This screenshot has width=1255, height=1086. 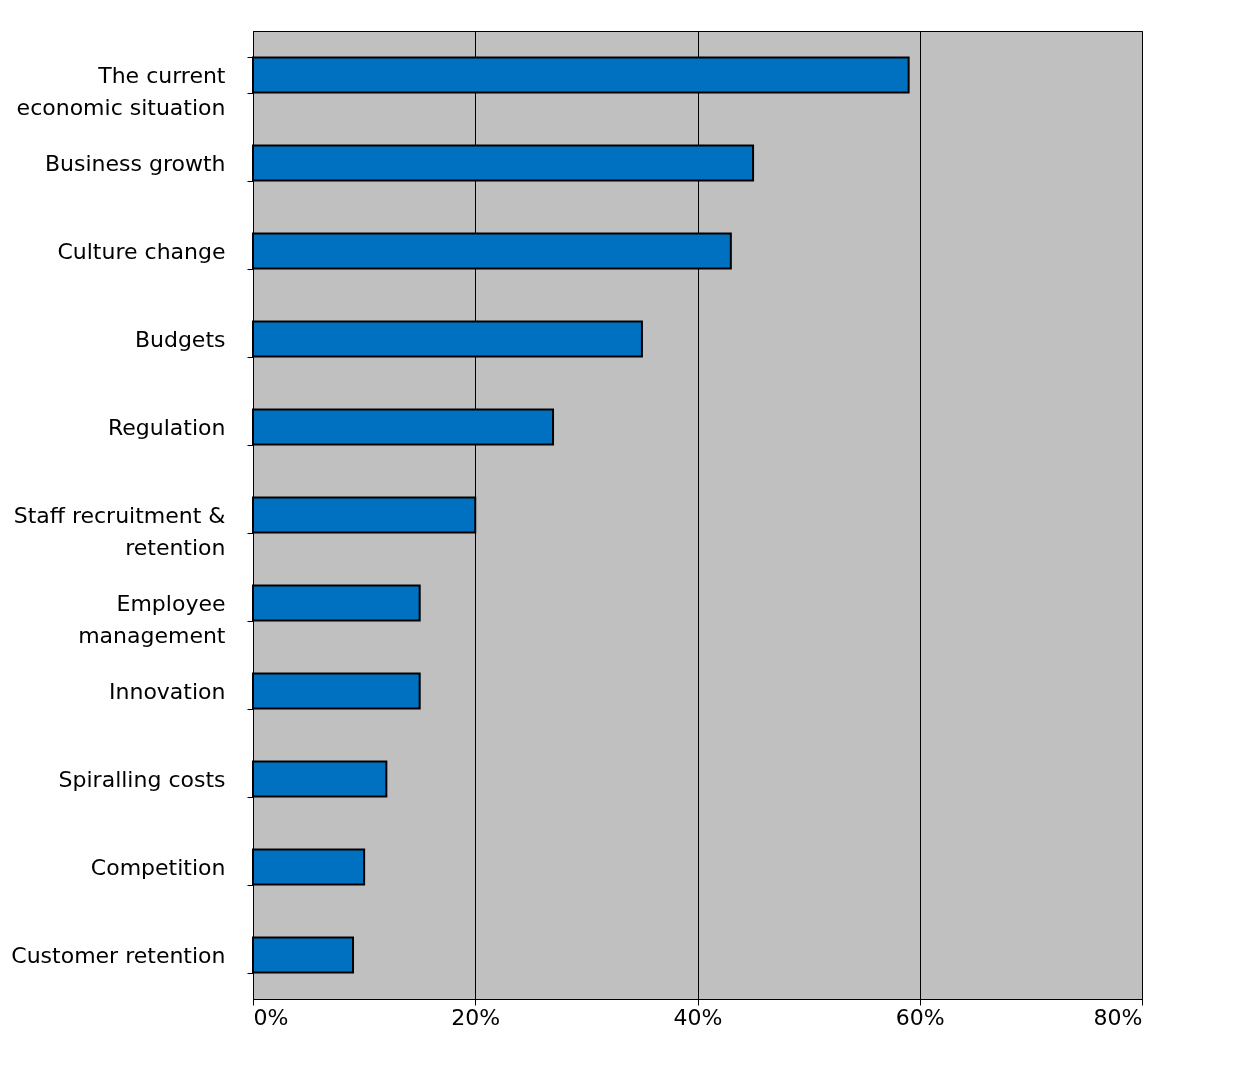 What do you see at coordinates (141, 251) in the screenshot?
I see `y-tick-label: Culture change` at bounding box center [141, 251].